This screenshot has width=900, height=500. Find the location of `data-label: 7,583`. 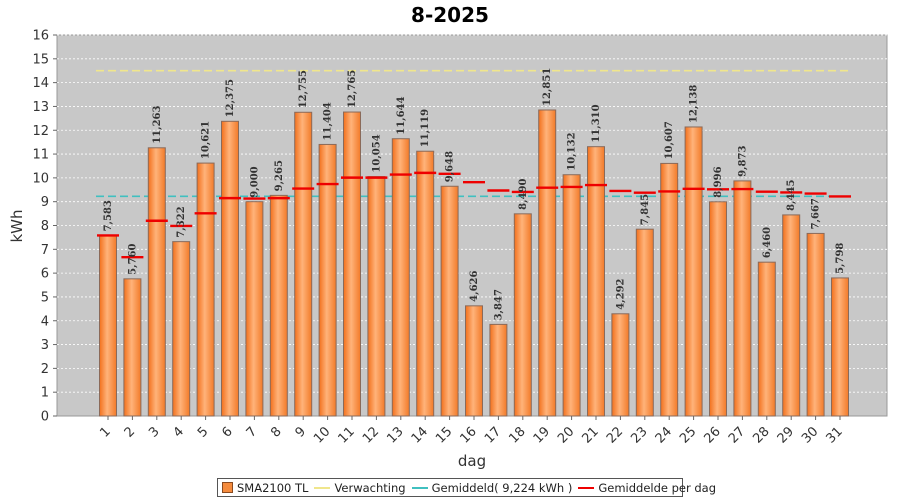

data-label: 7,583 is located at coordinates (108, 215).